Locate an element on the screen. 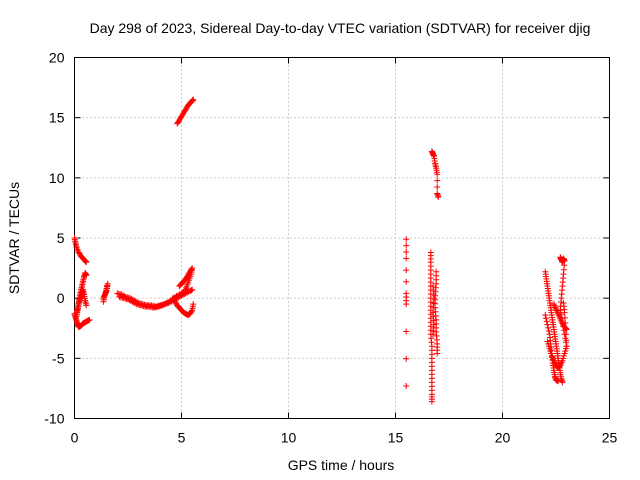 This screenshot has height=480, width=640. series-arc-d is located at coordinates (406, 313).